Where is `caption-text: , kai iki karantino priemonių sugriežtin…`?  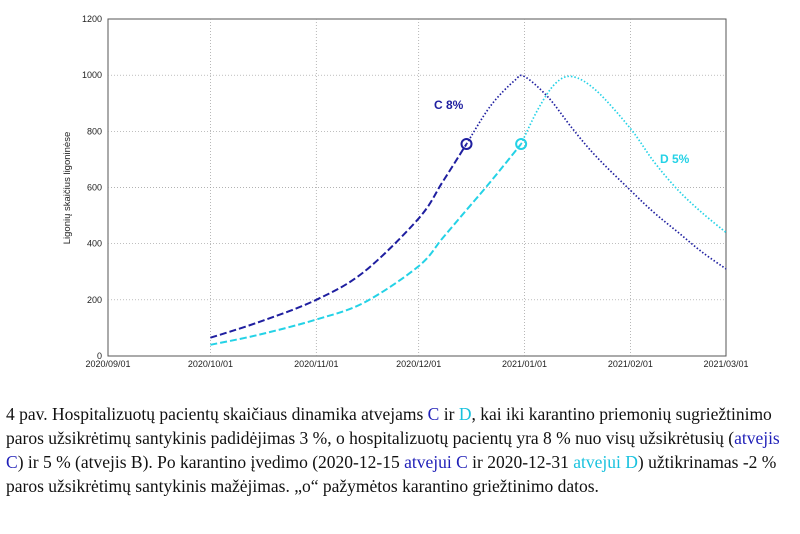 caption-text: , kai iki karantino priemonių sugriežtin… is located at coordinates (389, 426).